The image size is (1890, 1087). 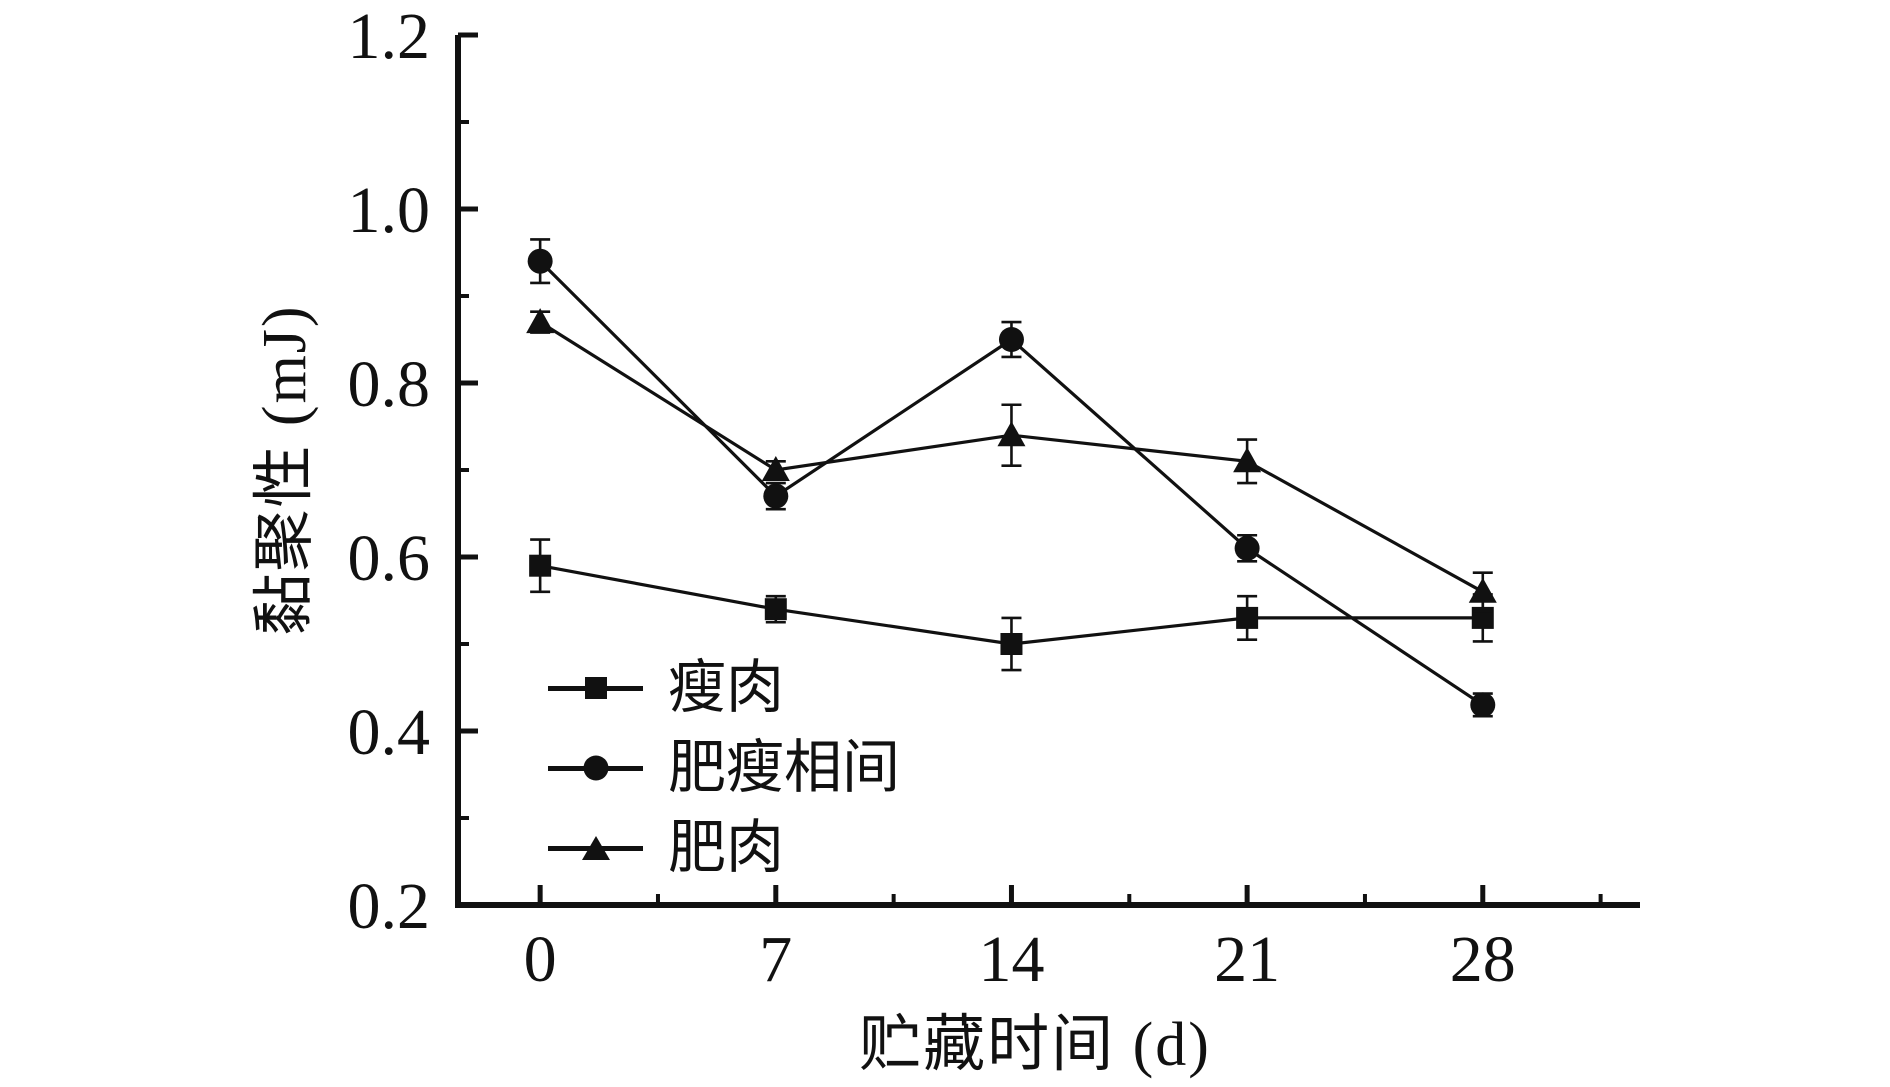 I want to click on y-tick-label: 0.8, so click(x=389, y=384).